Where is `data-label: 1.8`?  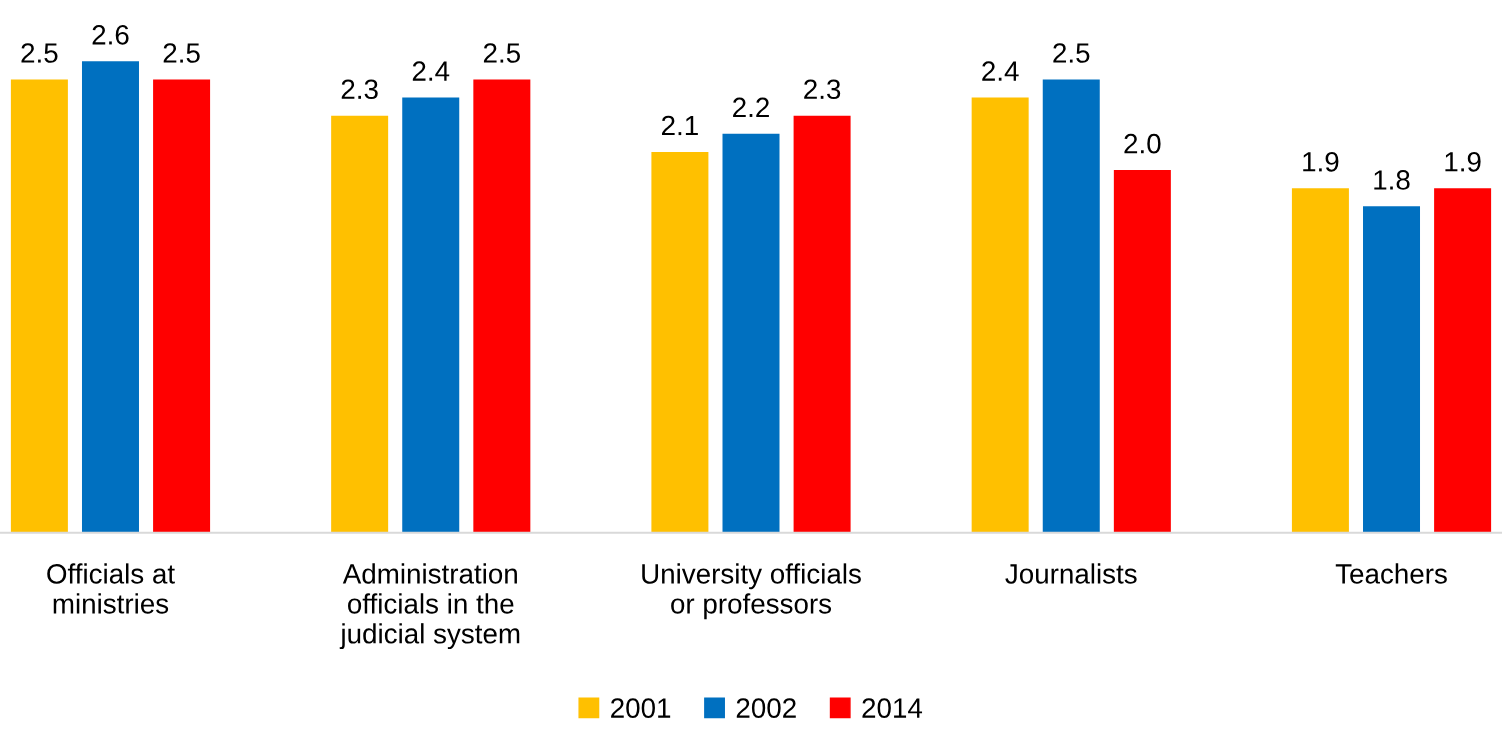
data-label: 1.8 is located at coordinates (1392, 180).